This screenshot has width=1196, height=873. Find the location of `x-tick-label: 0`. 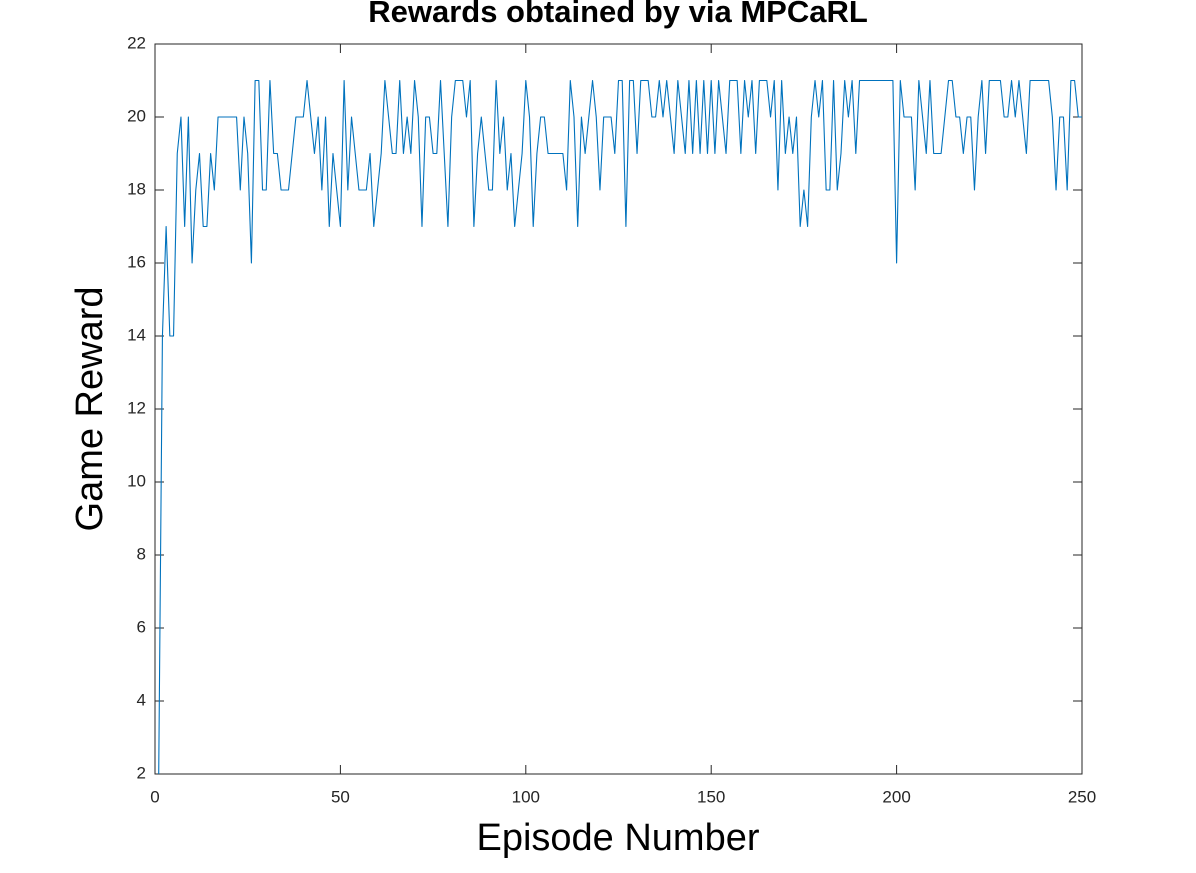

x-tick-label: 0 is located at coordinates (154, 796).